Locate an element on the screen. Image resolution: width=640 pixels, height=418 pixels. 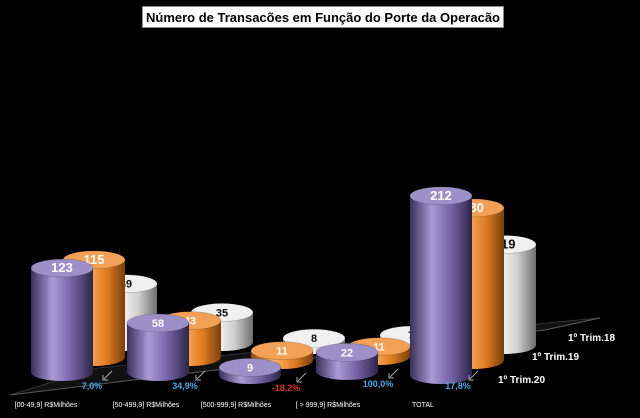
floor-edge-side is located at coordinates (572, 324).